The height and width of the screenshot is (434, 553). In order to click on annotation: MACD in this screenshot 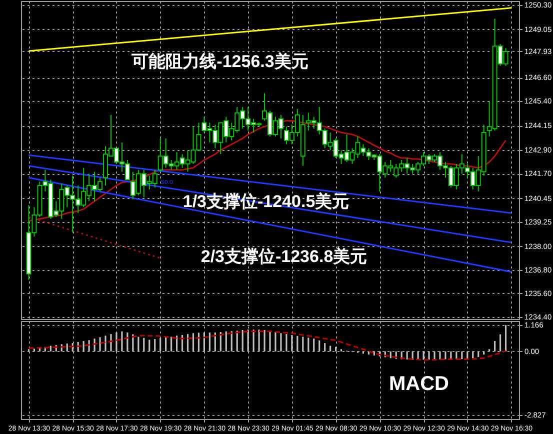, I will do `click(419, 384)`.